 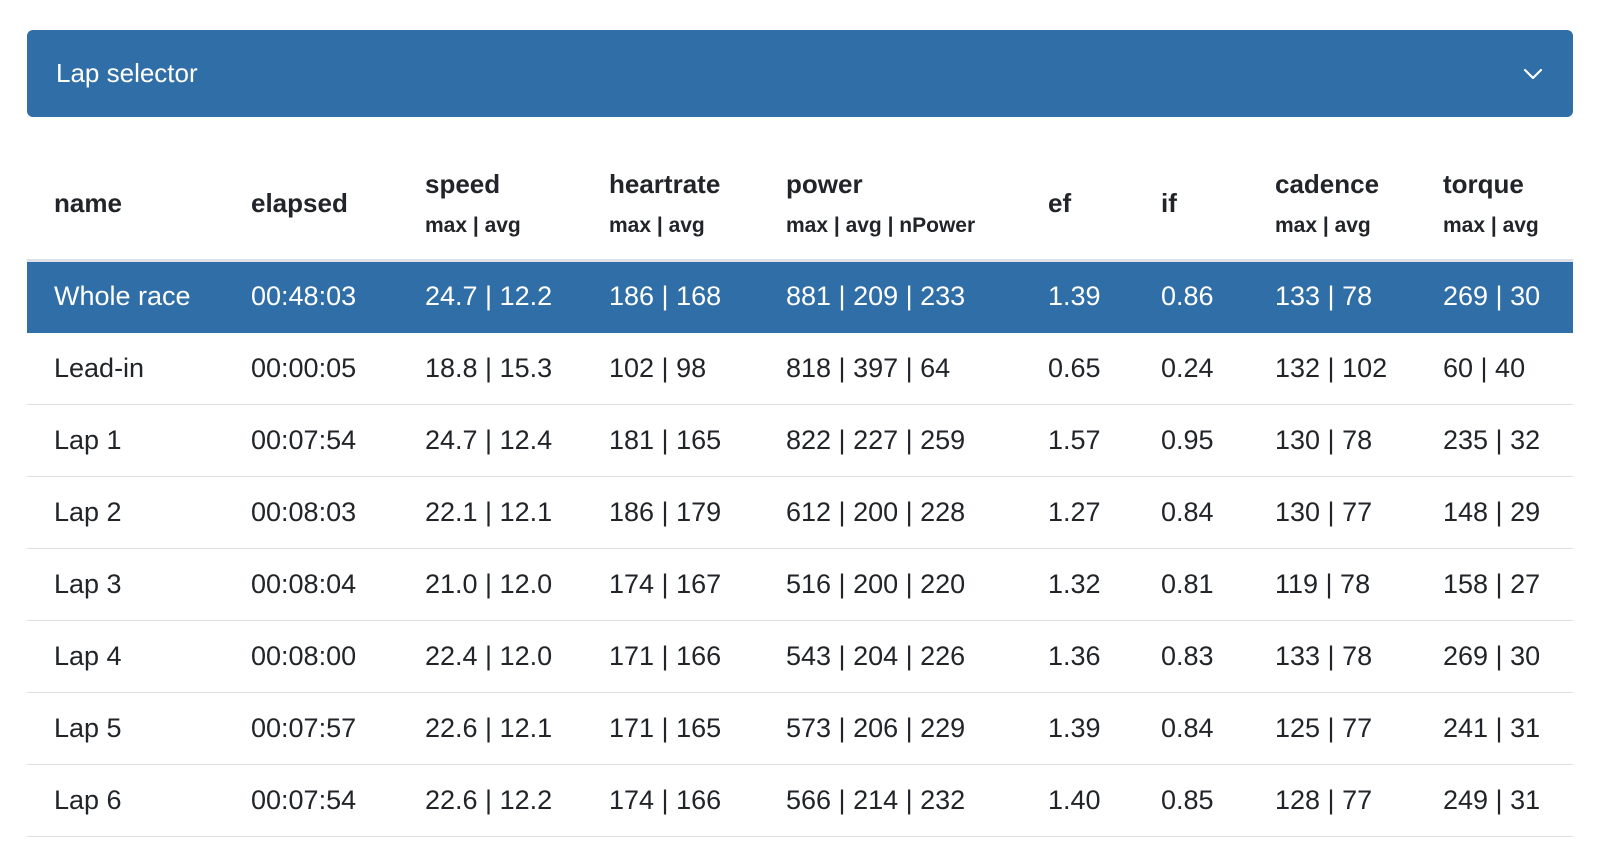 What do you see at coordinates (670, 800) in the screenshot?
I see `cell-heartrate: 174 | 166` at bounding box center [670, 800].